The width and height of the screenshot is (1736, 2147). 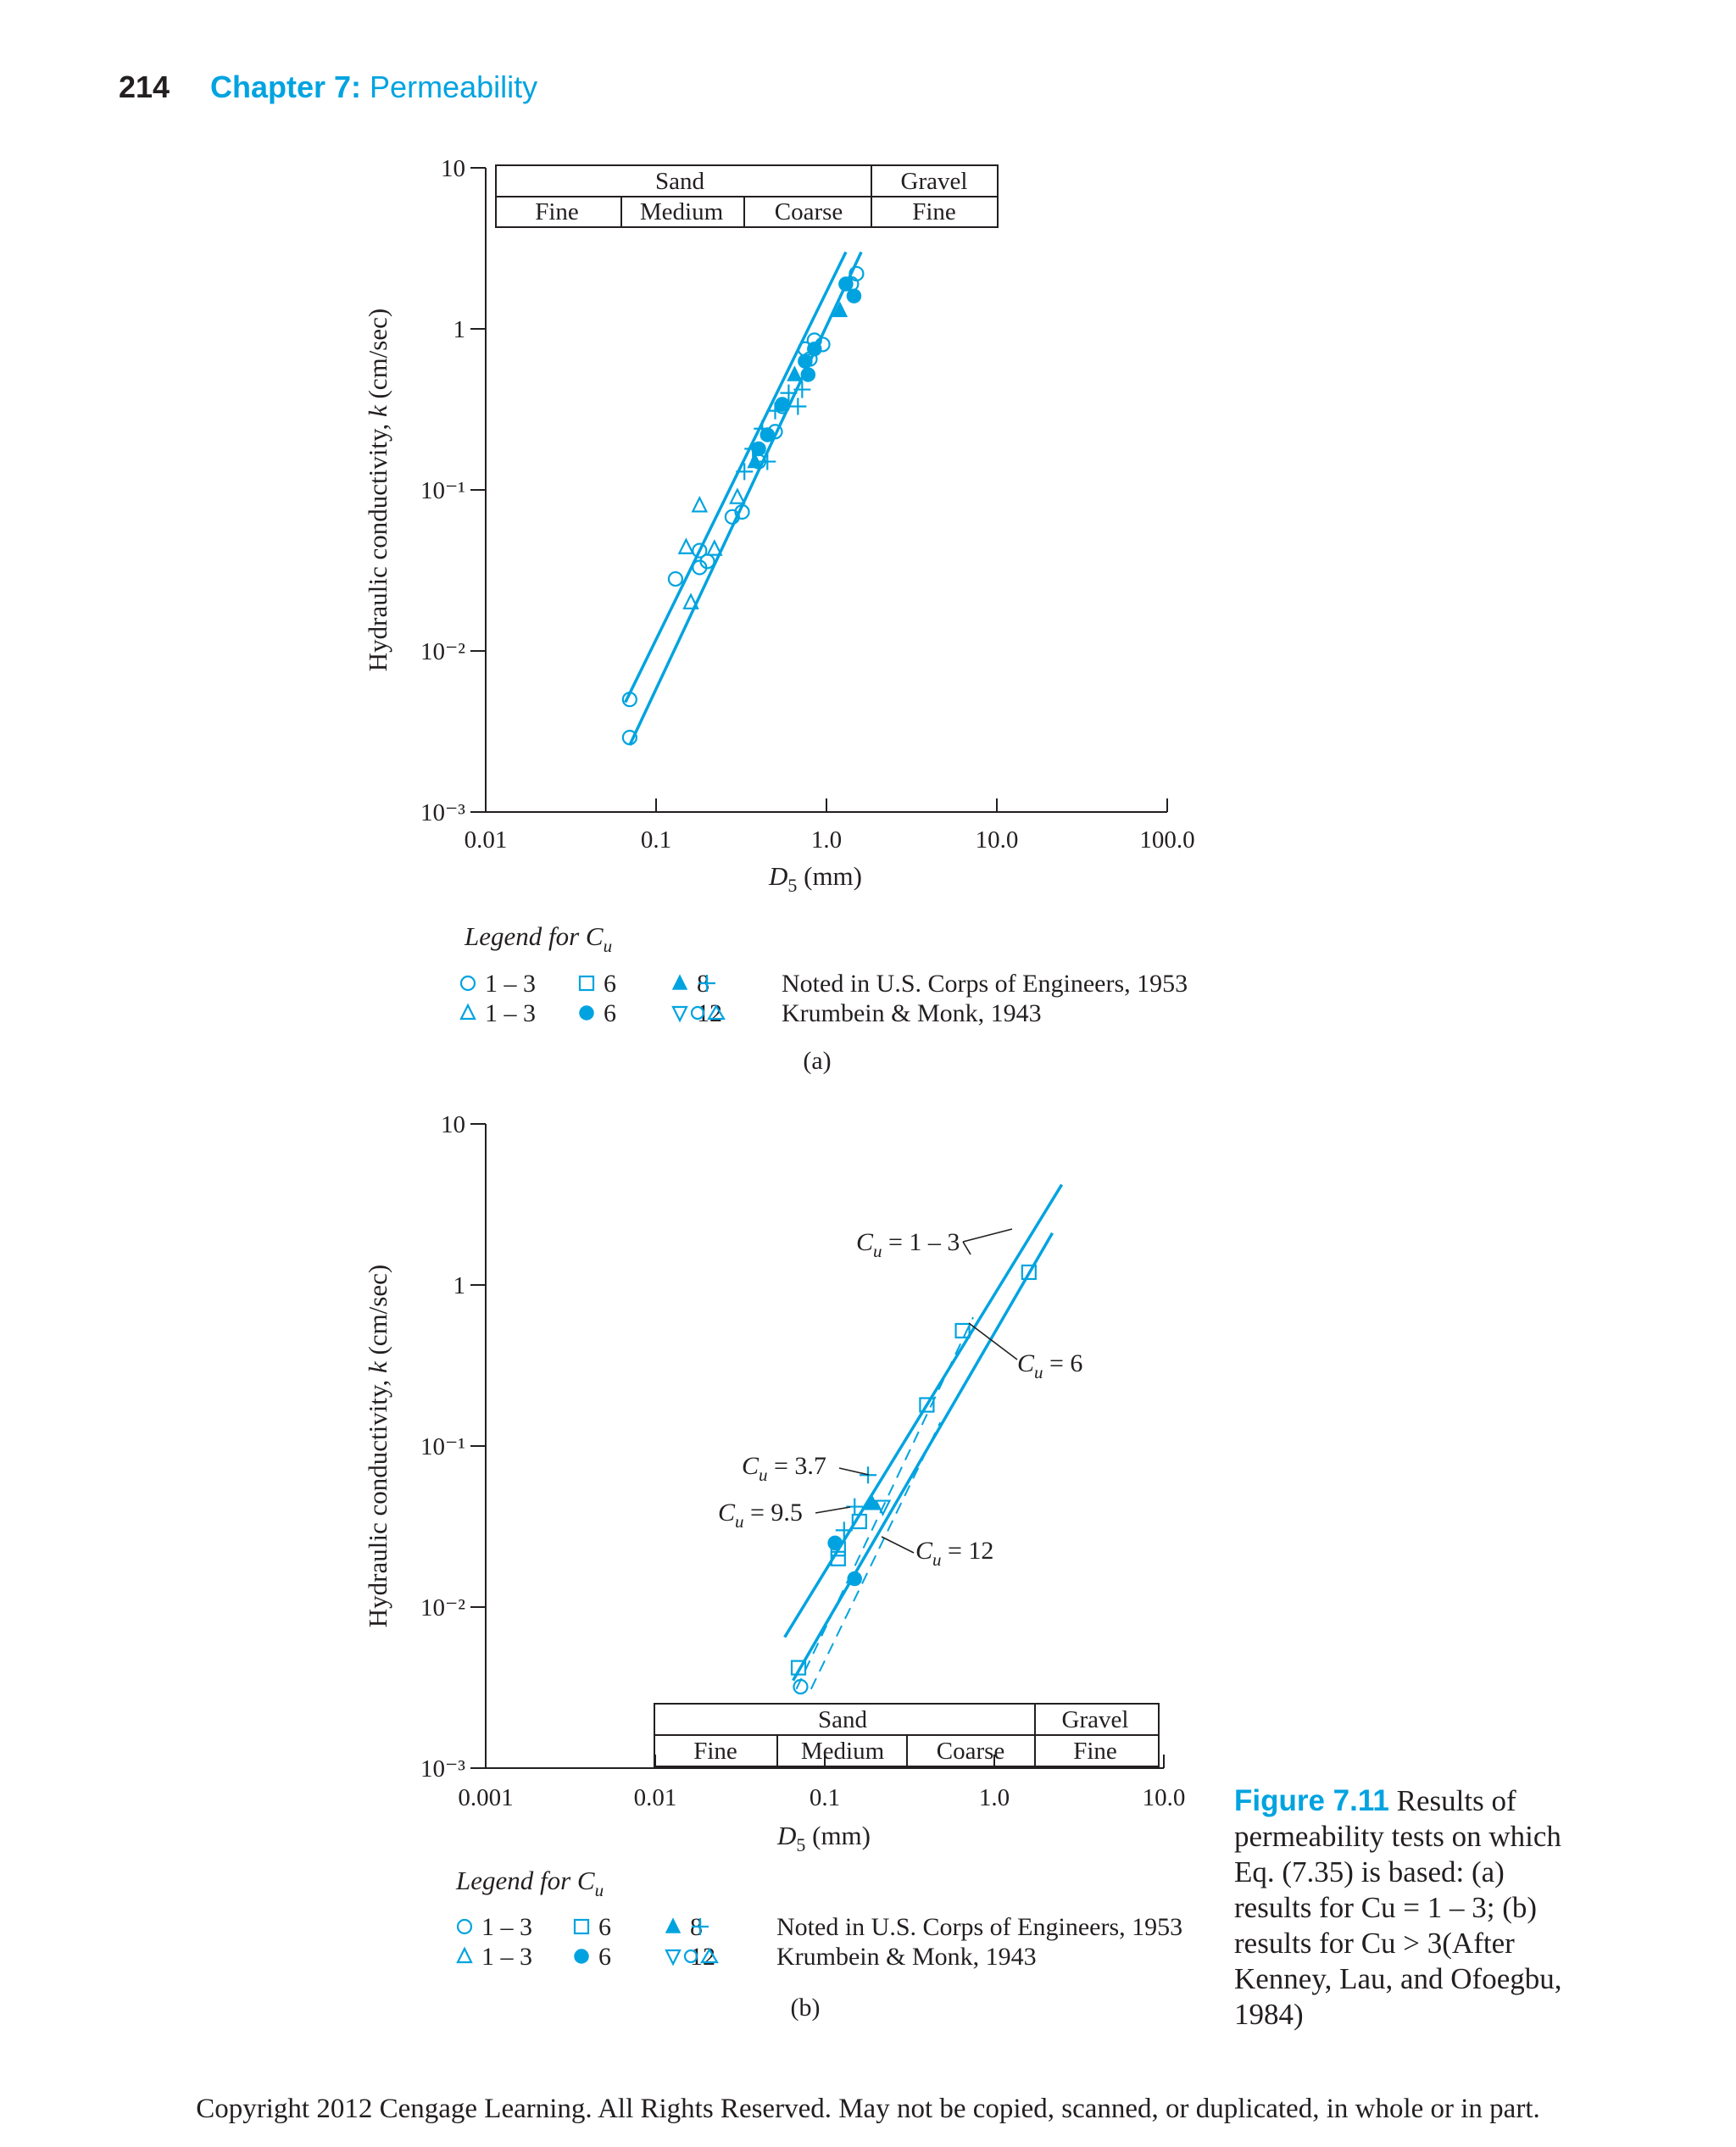 I want to click on legend-marker-plus, so click(x=700, y=1926).